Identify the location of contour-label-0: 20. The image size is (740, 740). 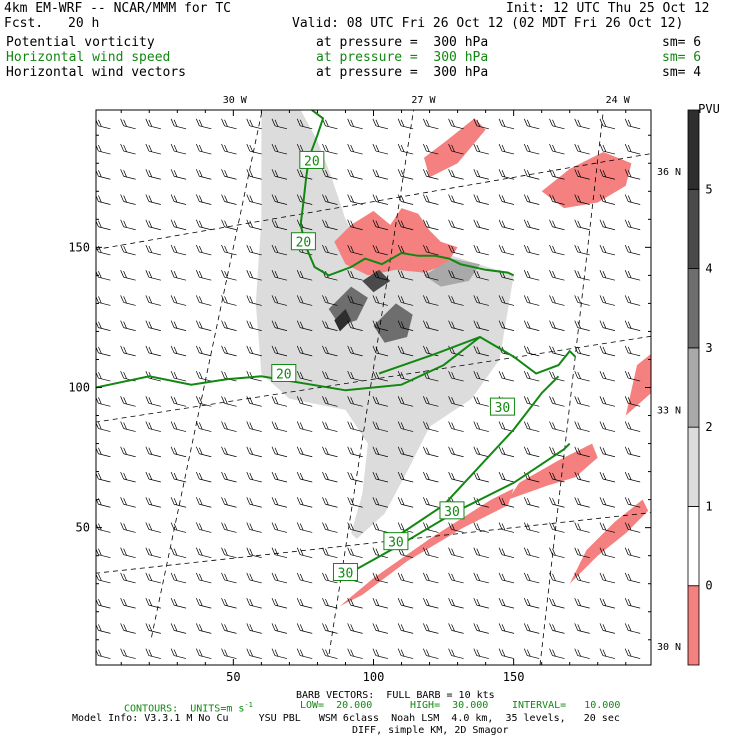
(312, 161).